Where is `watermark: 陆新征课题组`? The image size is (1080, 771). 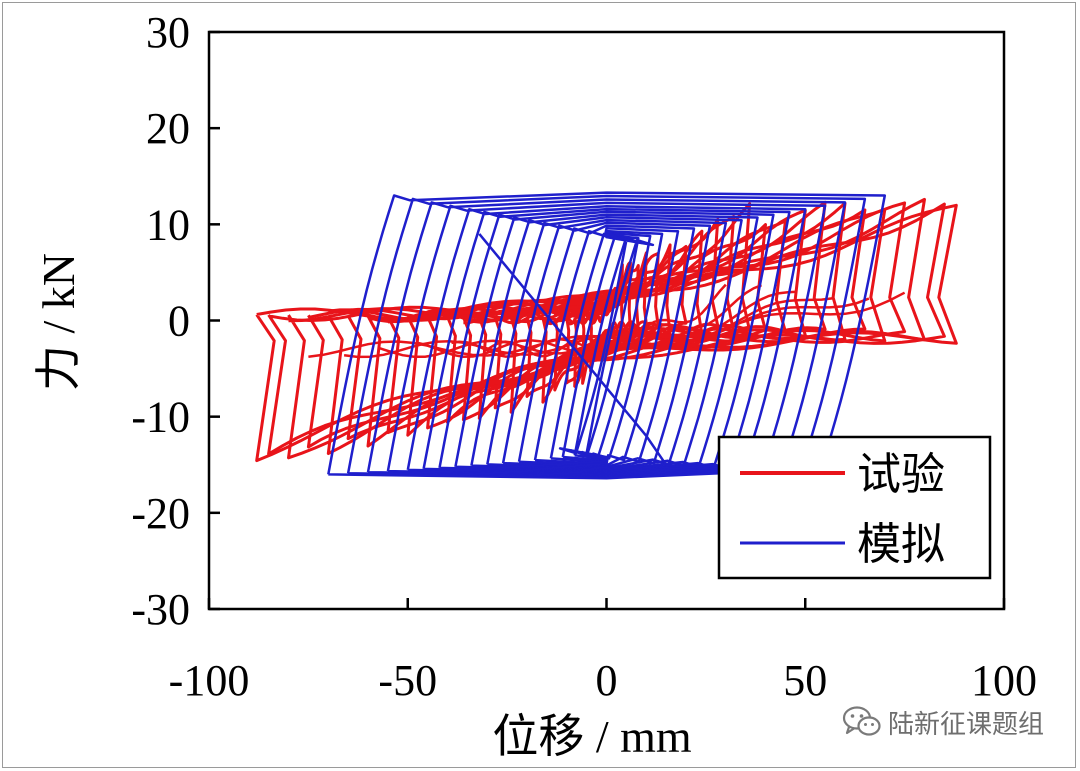
watermark: 陆新征课题组 is located at coordinates (943, 722).